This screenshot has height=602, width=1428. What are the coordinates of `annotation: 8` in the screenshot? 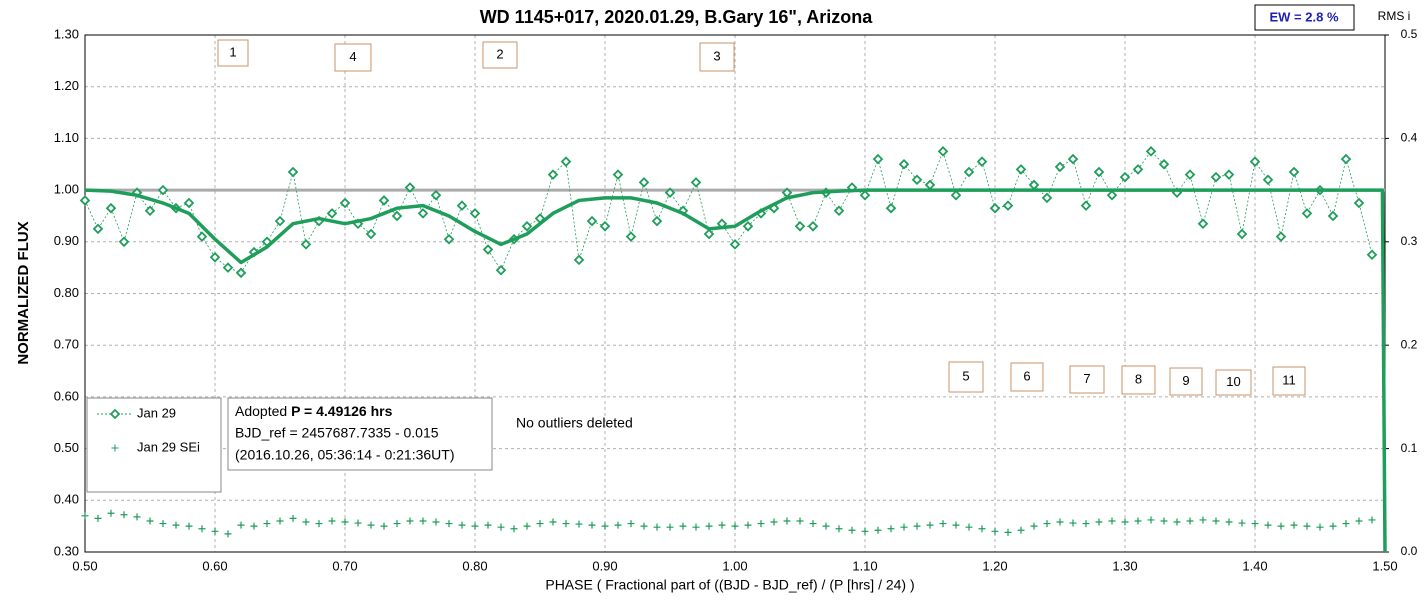 It's located at (1138, 378).